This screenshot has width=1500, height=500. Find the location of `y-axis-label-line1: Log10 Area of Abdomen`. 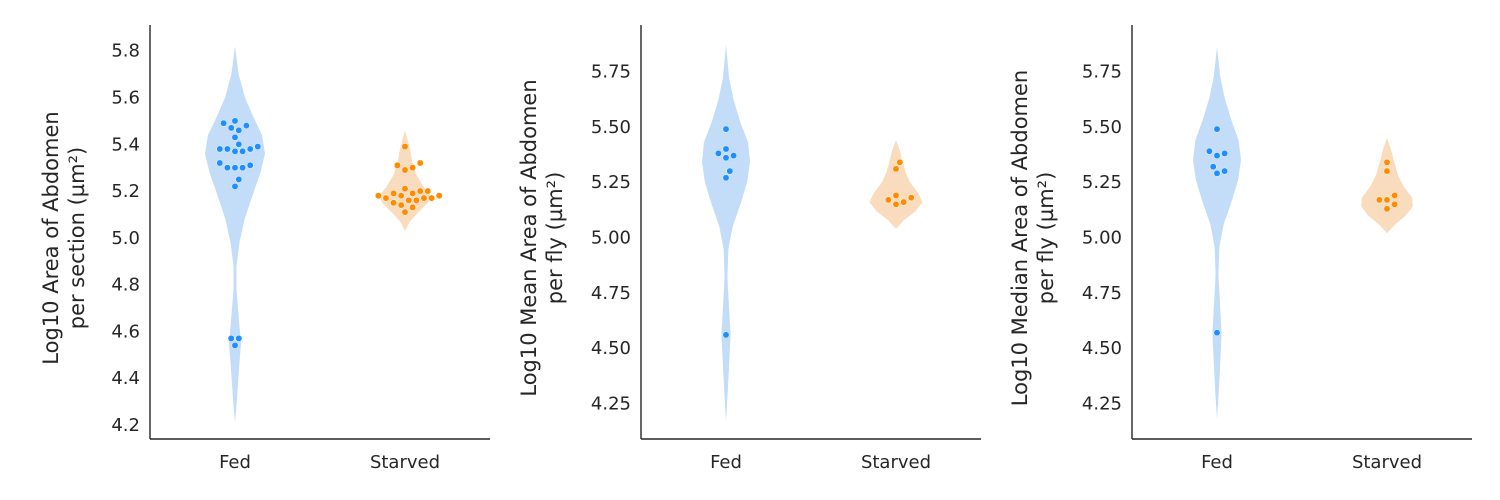

y-axis-label-line1: Log10 Area of Abdomen is located at coordinates (51, 237).